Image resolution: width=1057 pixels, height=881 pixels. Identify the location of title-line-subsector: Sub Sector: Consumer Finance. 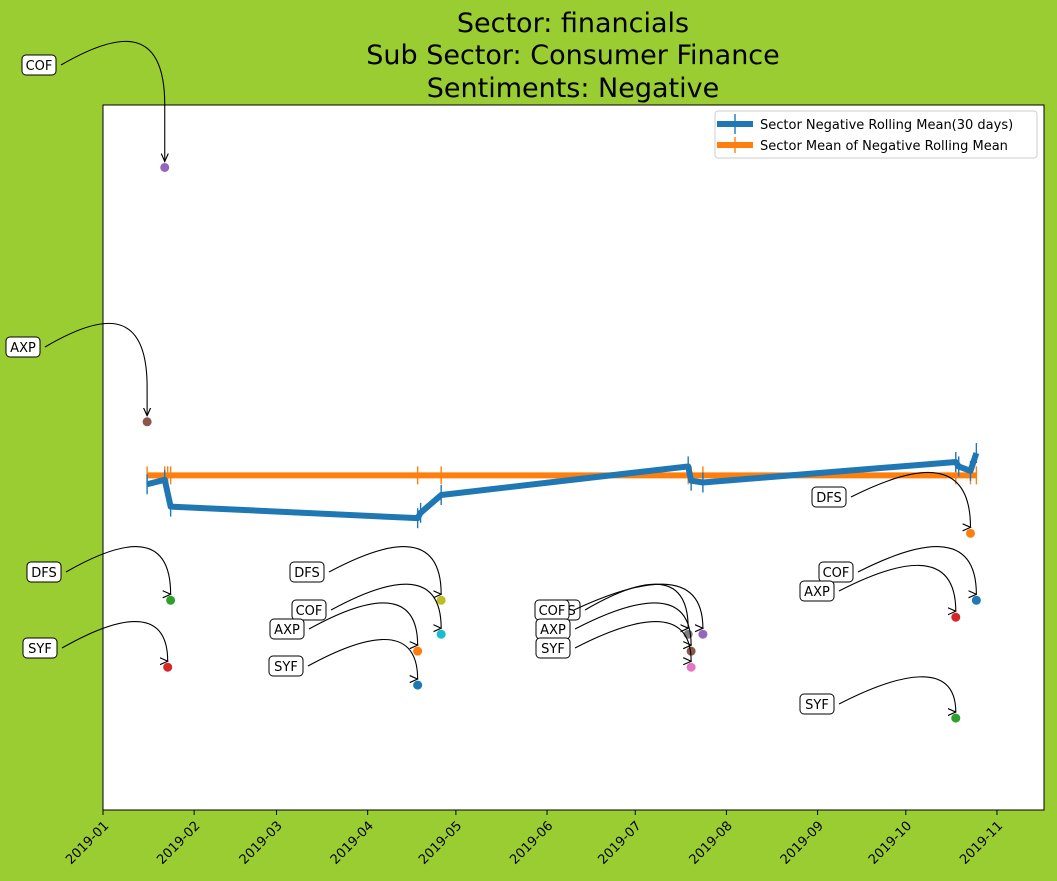
(573, 55).